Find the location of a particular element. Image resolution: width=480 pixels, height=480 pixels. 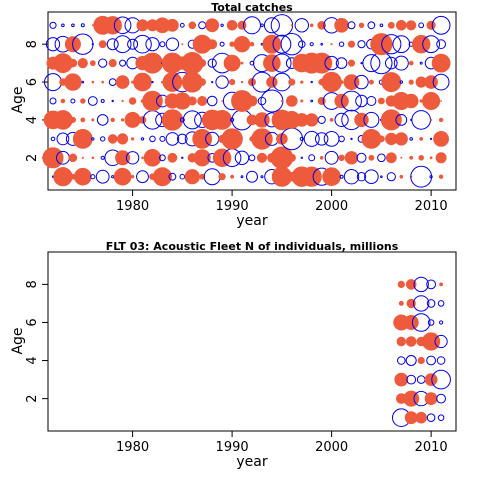

y-tick-label: 8 is located at coordinates (32, 44).